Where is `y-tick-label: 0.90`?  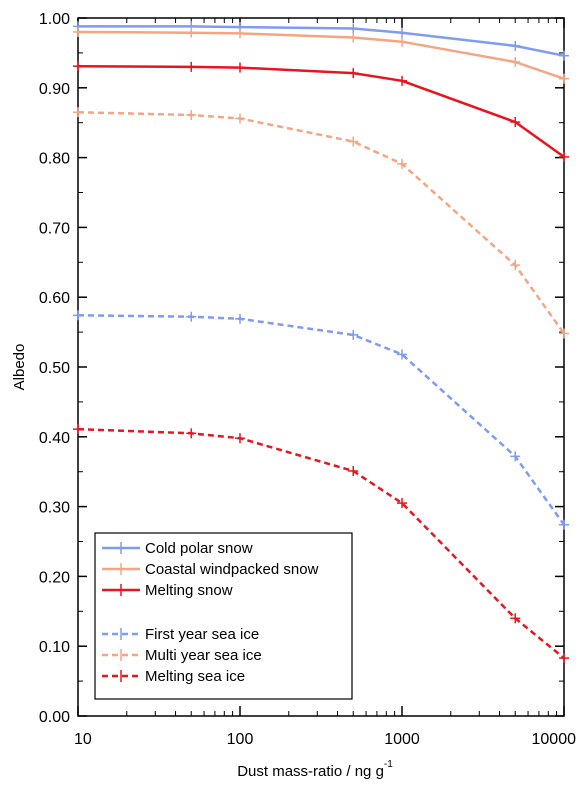 y-tick-label: 0.90 is located at coordinates (54, 89).